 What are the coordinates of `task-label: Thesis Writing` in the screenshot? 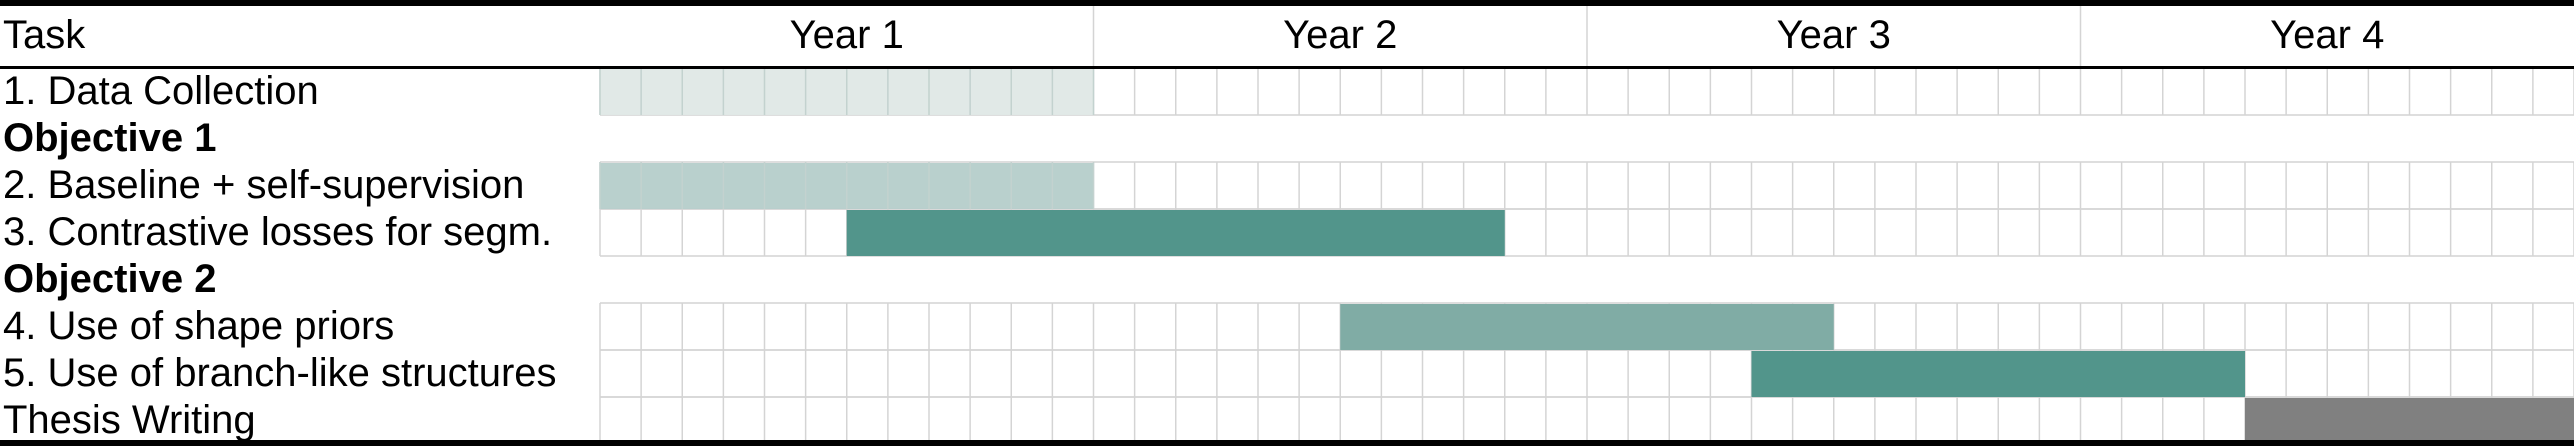 It's located at (129, 420).